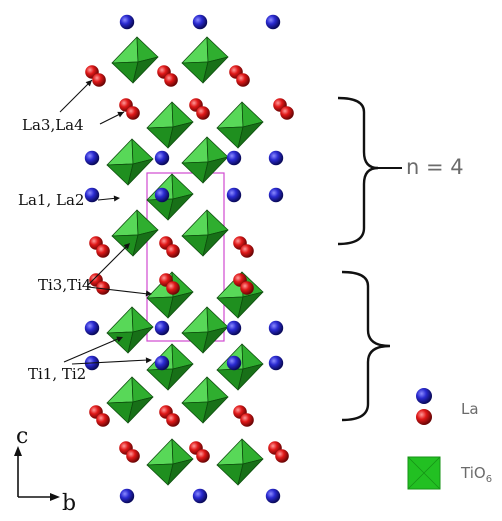 This screenshot has width=502, height=521. Describe the element at coordinates (105, 222) in the screenshot. I see `label-leader-lines` at that location.